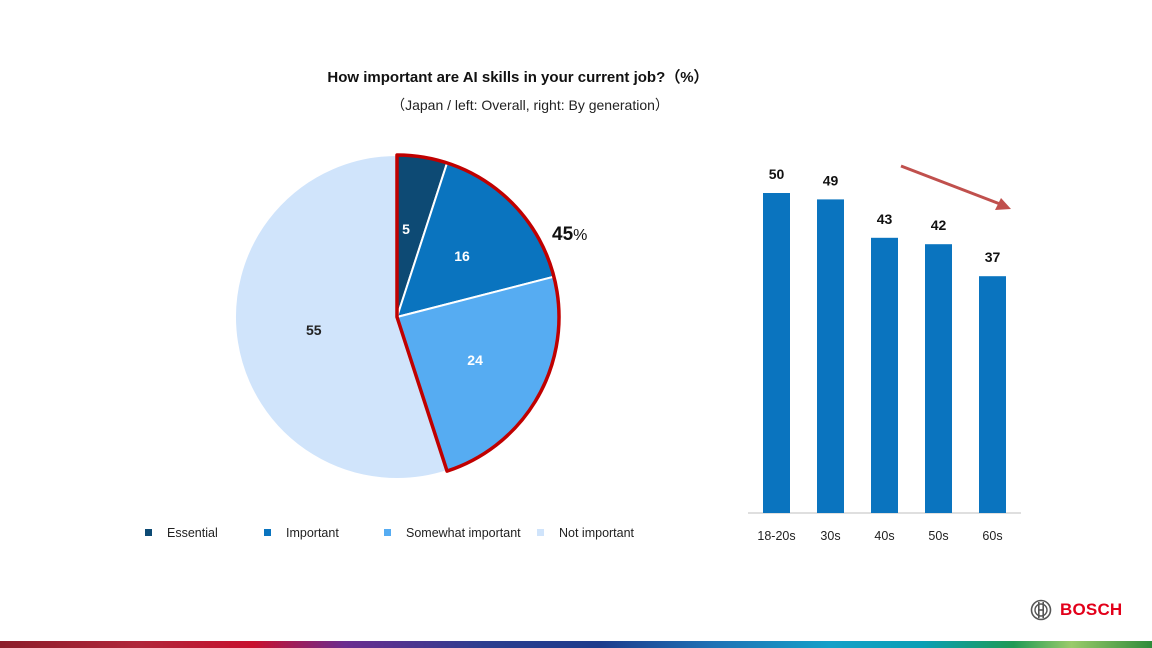 This screenshot has height=648, width=1152. What do you see at coordinates (831, 180) in the screenshot?
I see `bar-value-30s: 49` at bounding box center [831, 180].